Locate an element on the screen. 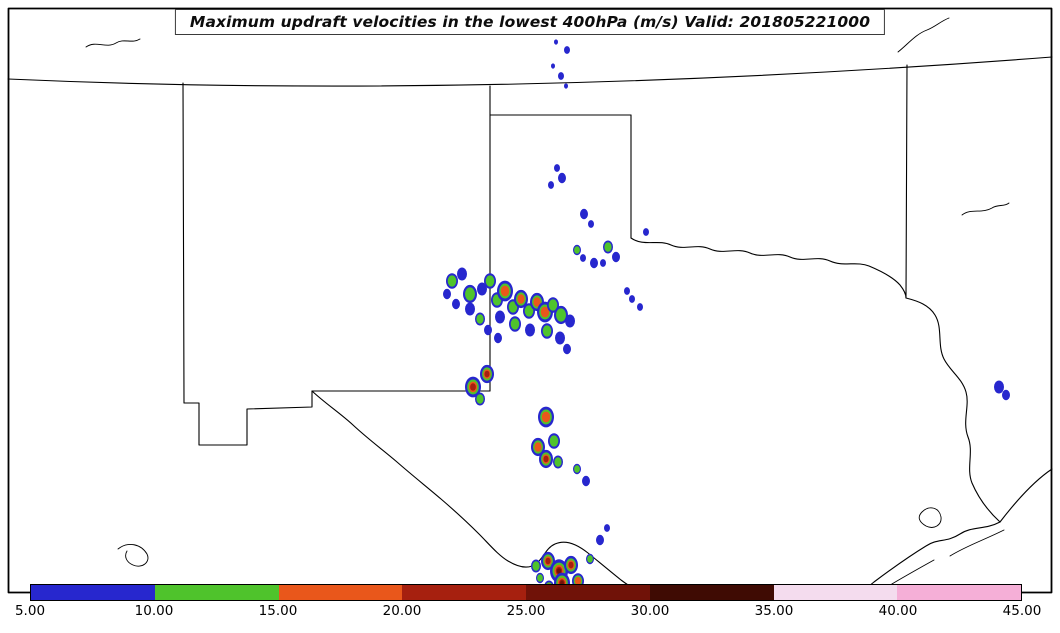  river-rio-grande is located at coordinates (476, 491).